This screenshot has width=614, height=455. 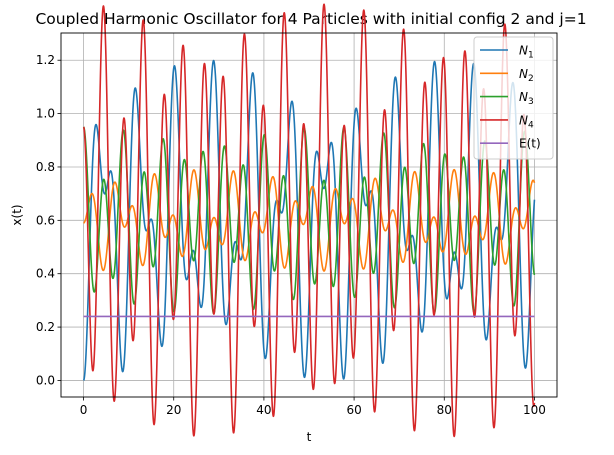 What do you see at coordinates (45, 380) in the screenshot?
I see `y-tick-label: 0.0` at bounding box center [45, 380].